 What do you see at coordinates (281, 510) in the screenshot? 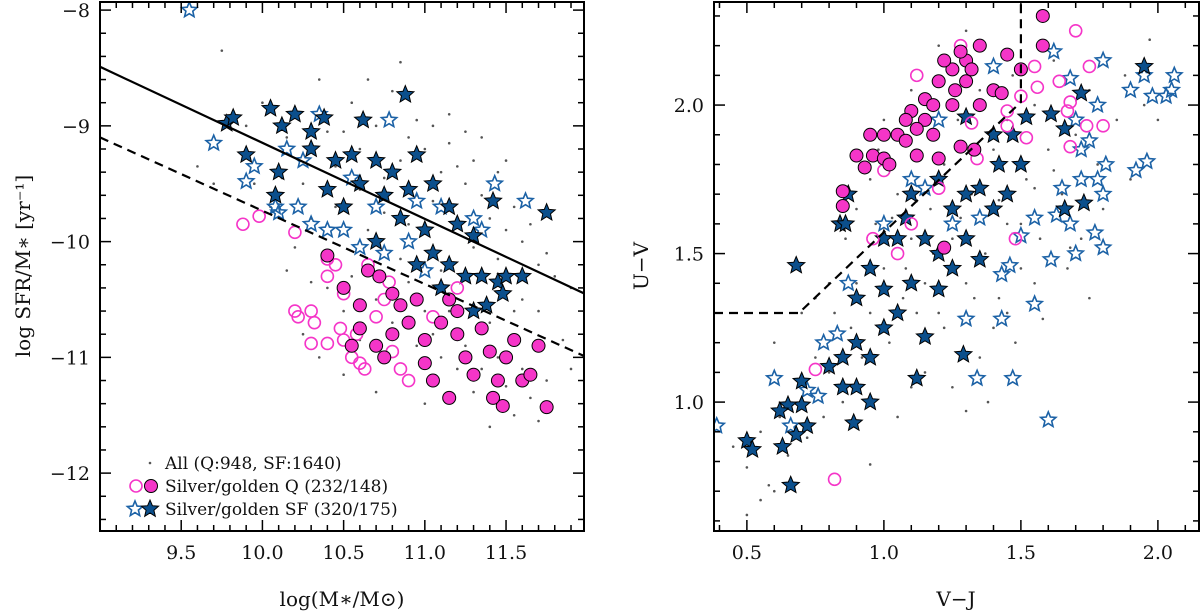
I see `legend-label-sf: Silver/golden SF (320/175)` at bounding box center [281, 510].